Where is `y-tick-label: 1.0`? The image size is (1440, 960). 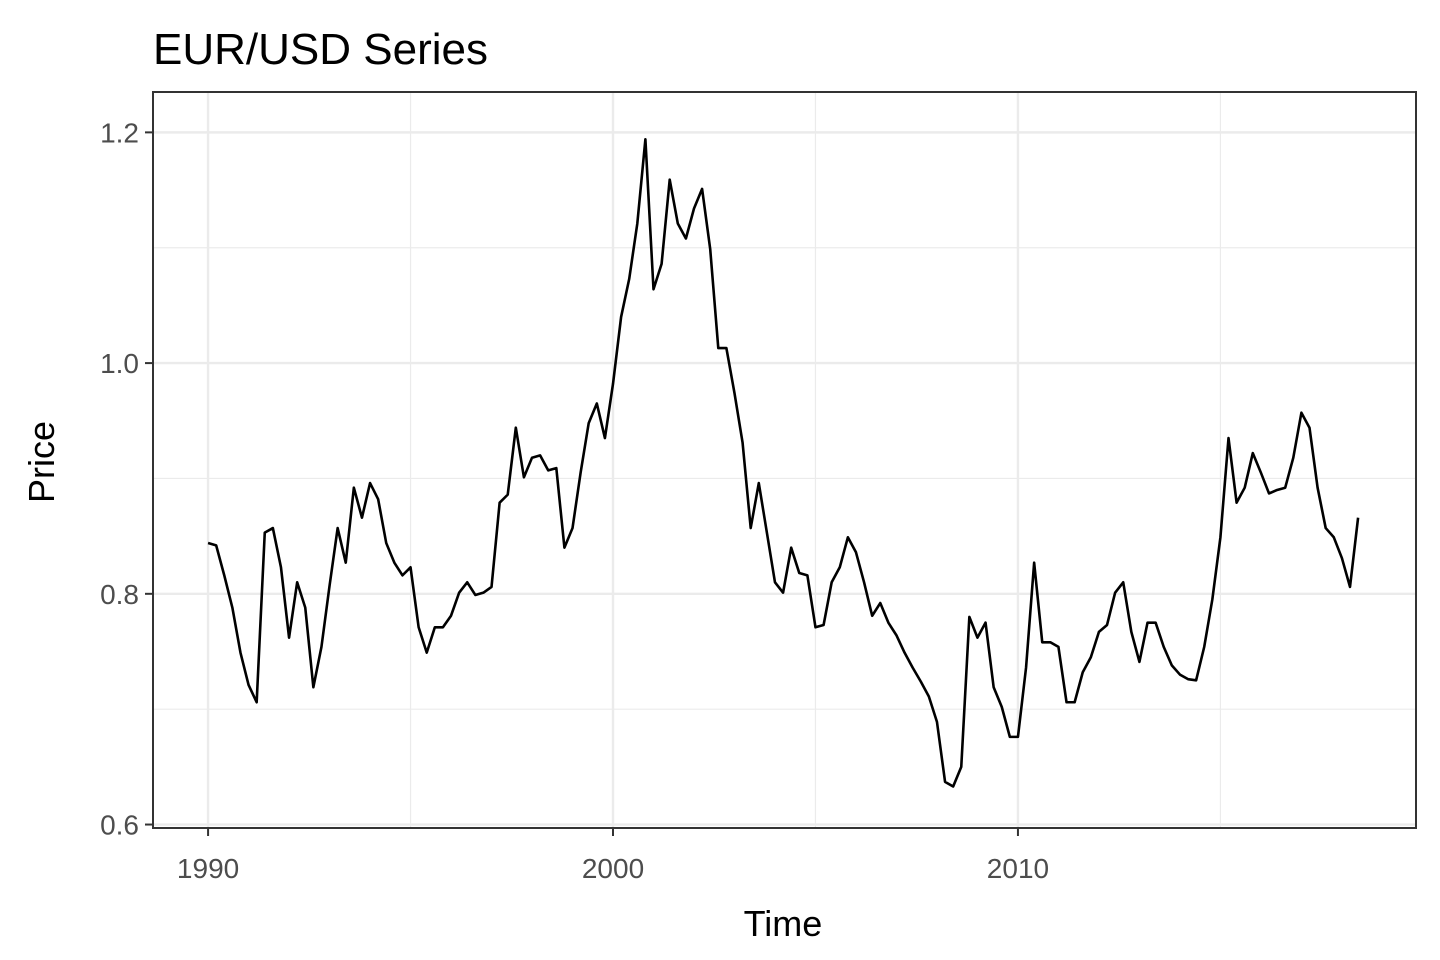
y-tick-label: 1.0 is located at coordinates (119, 363).